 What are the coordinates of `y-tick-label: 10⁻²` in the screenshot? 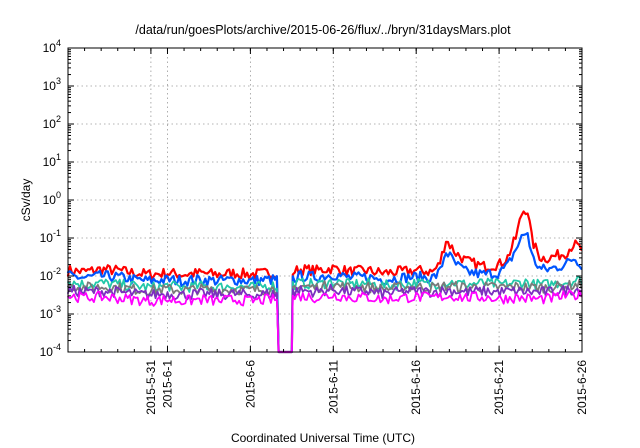 It's located at (50, 274).